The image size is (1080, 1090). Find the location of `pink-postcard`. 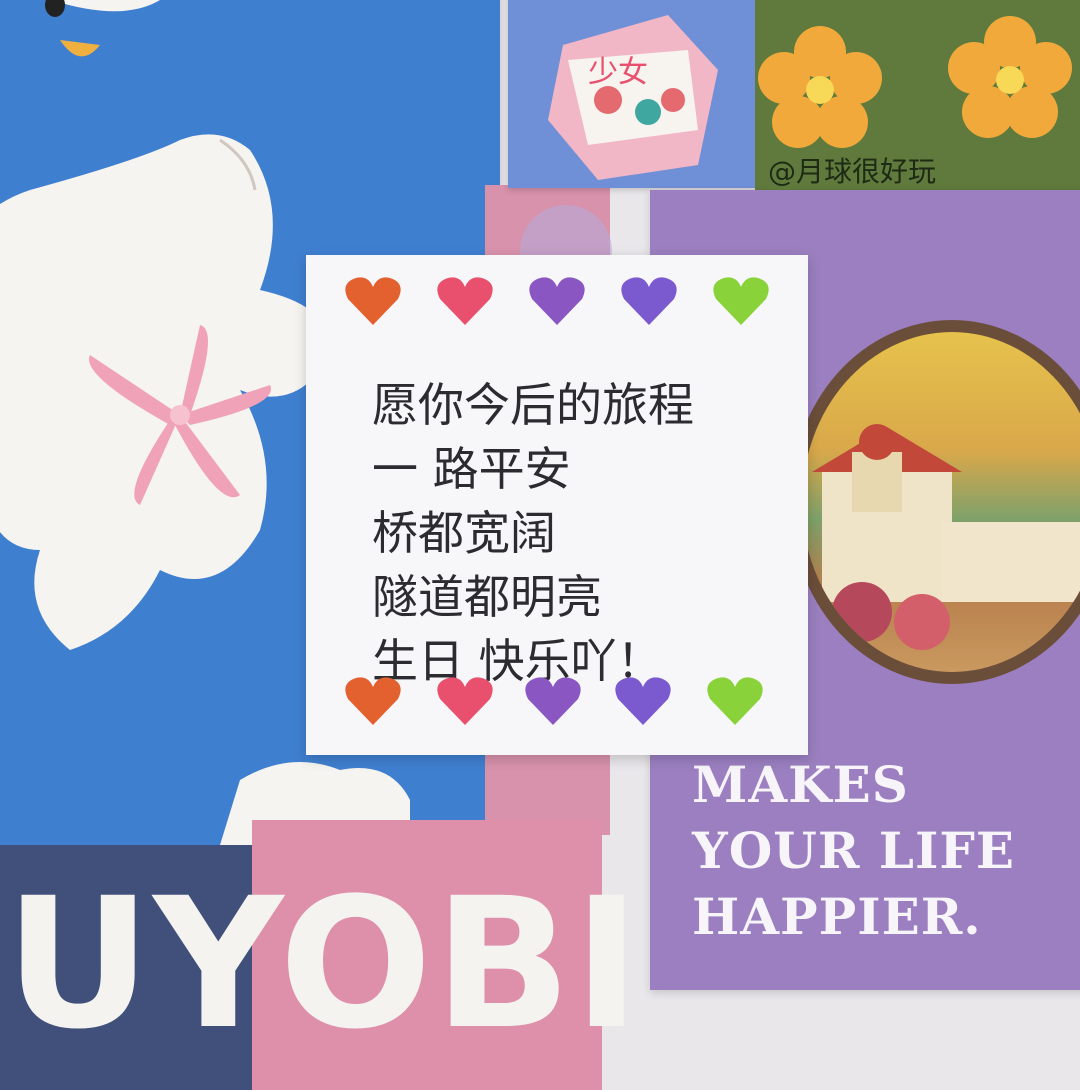

pink-postcard is located at coordinates (427, 955).